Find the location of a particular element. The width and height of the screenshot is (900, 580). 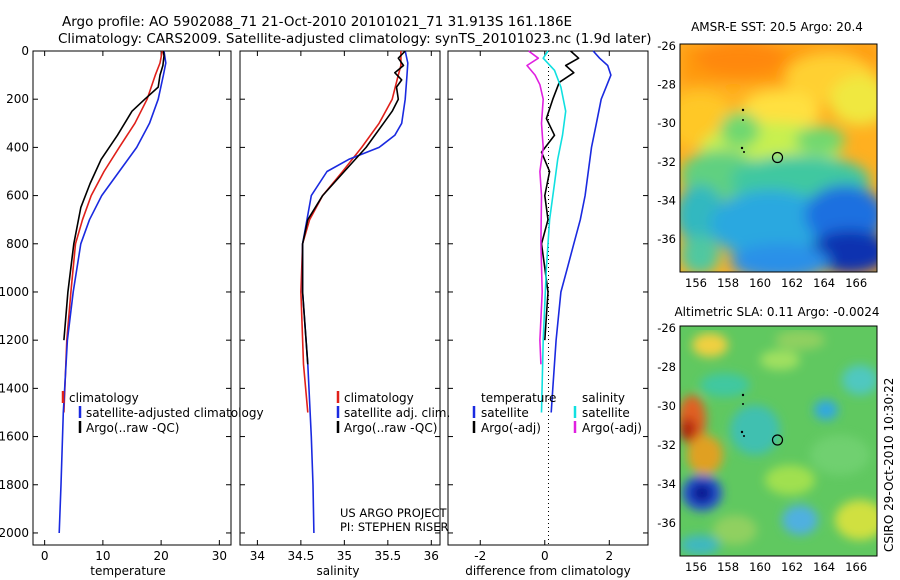

sla-float-marker is located at coordinates (777, 440).